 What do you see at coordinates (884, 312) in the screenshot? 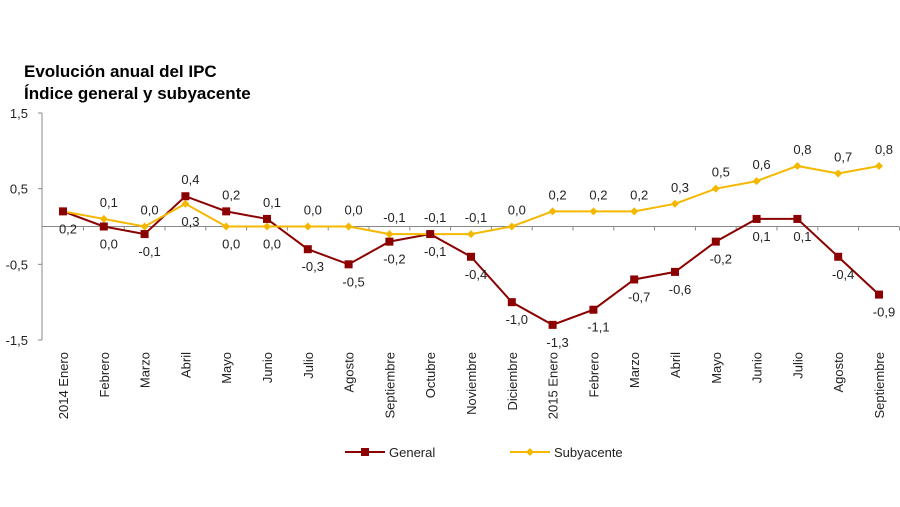
I see `data-label-general: -0,9` at bounding box center [884, 312].